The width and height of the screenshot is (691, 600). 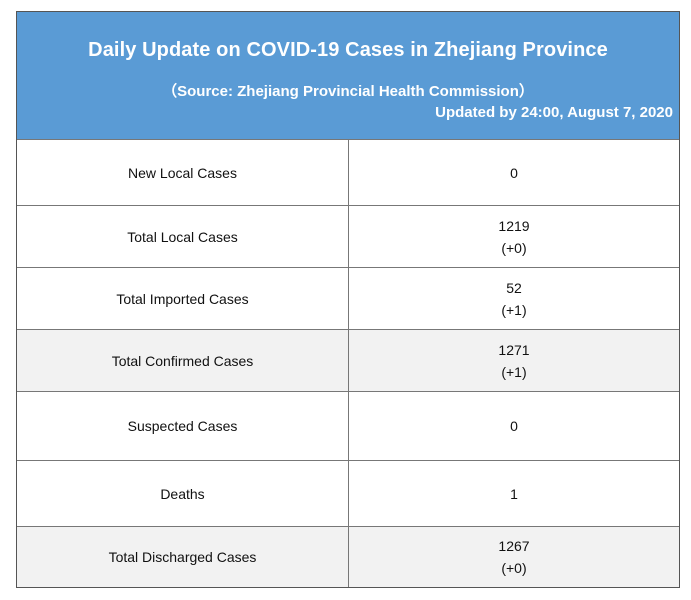 I want to click on row-value: 1, so click(x=514, y=493).